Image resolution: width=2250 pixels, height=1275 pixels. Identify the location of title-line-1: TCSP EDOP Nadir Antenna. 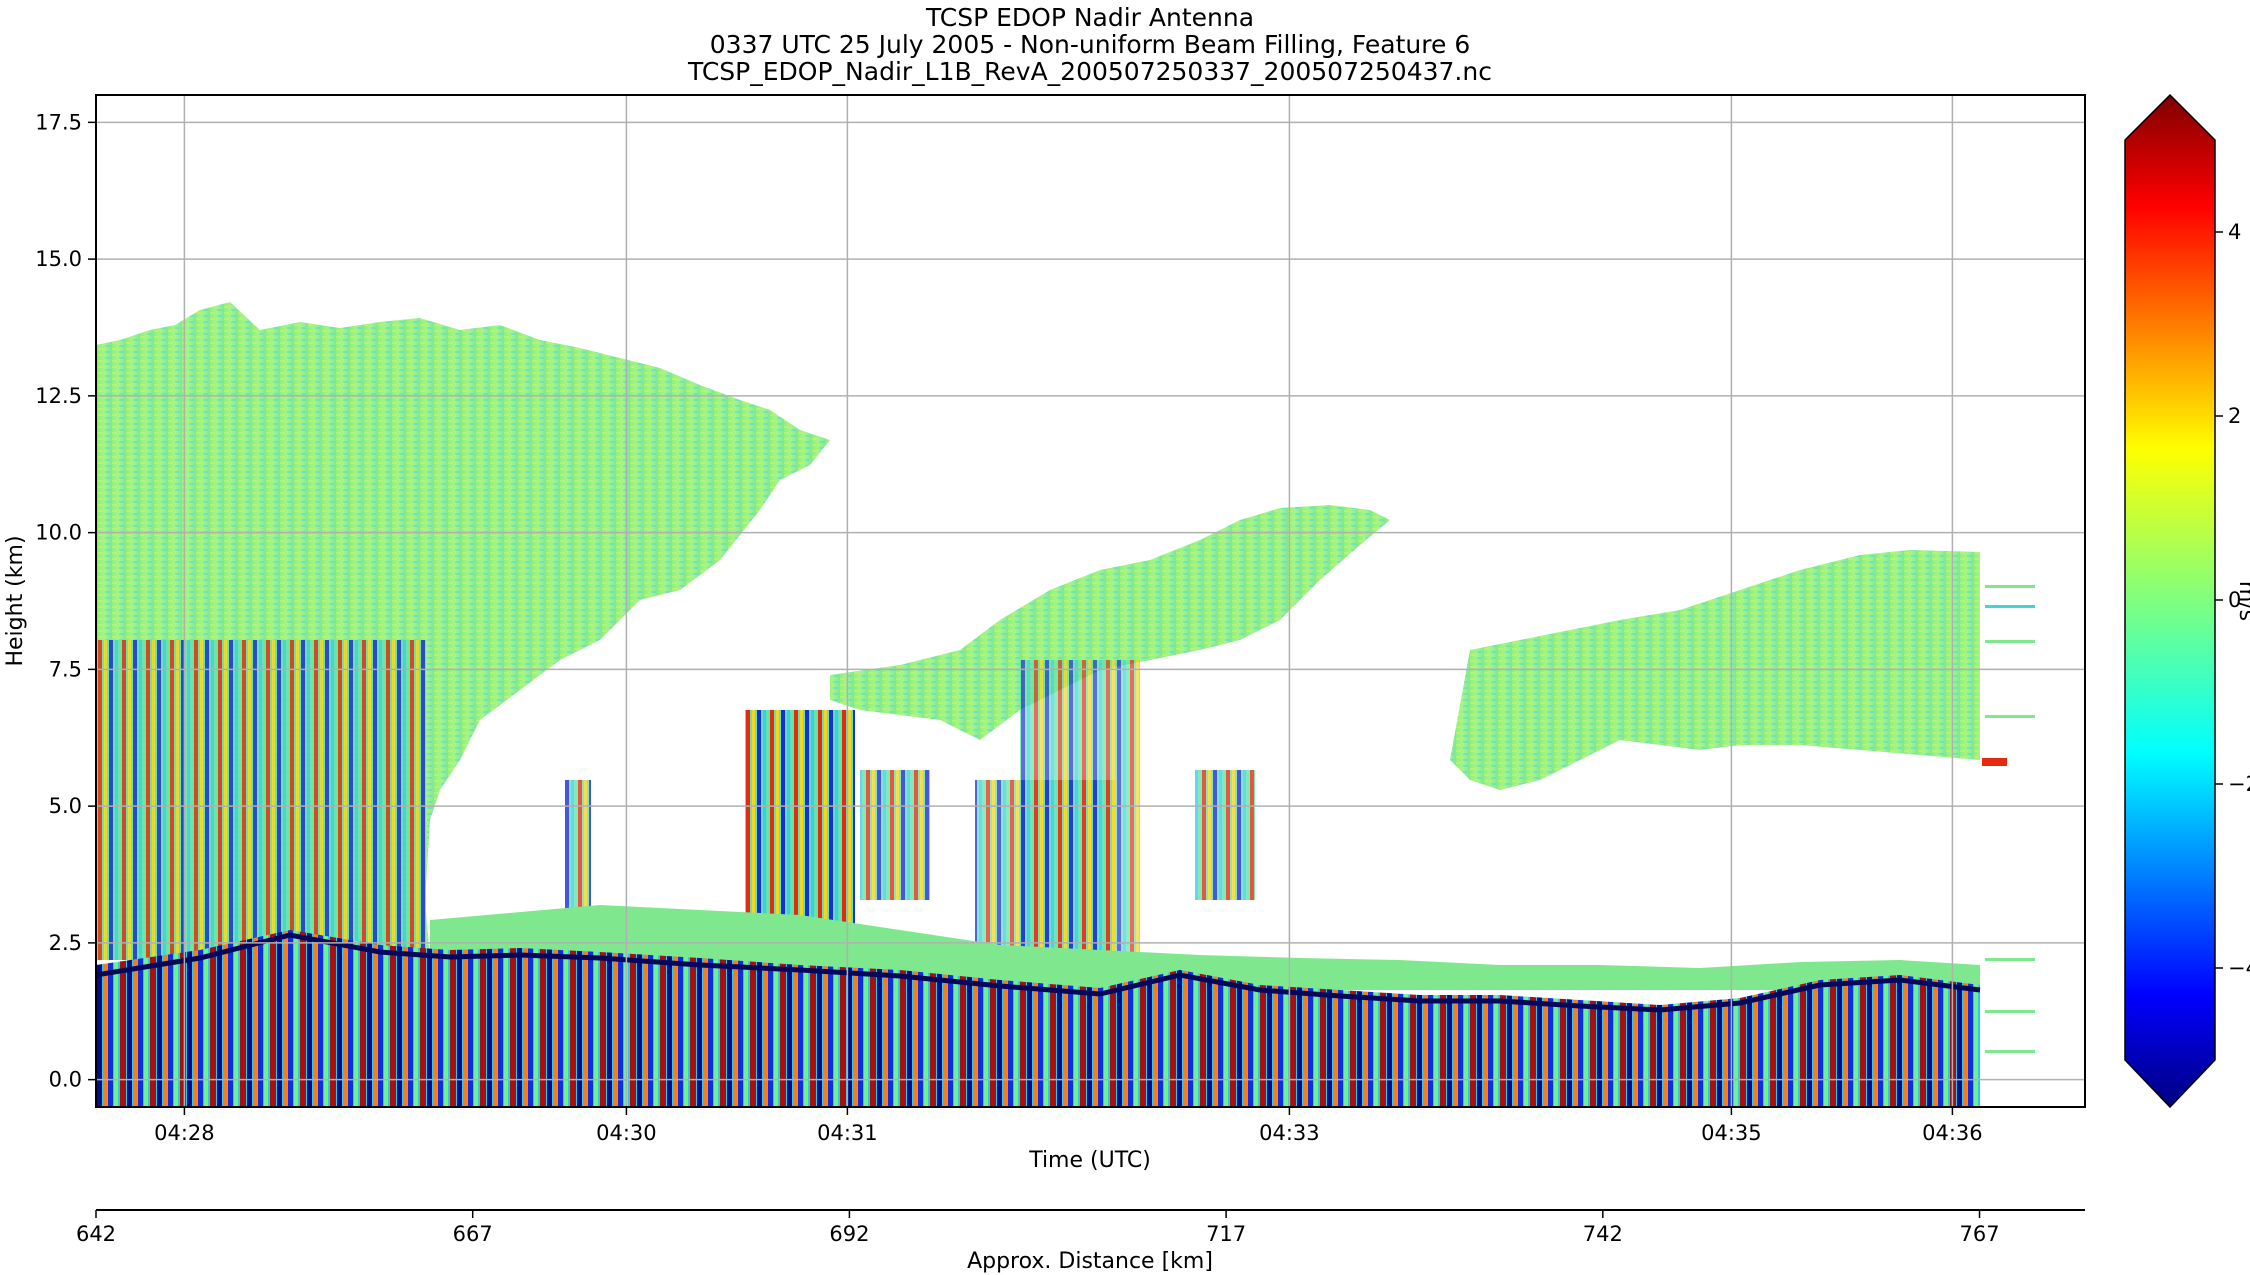
(1089, 17).